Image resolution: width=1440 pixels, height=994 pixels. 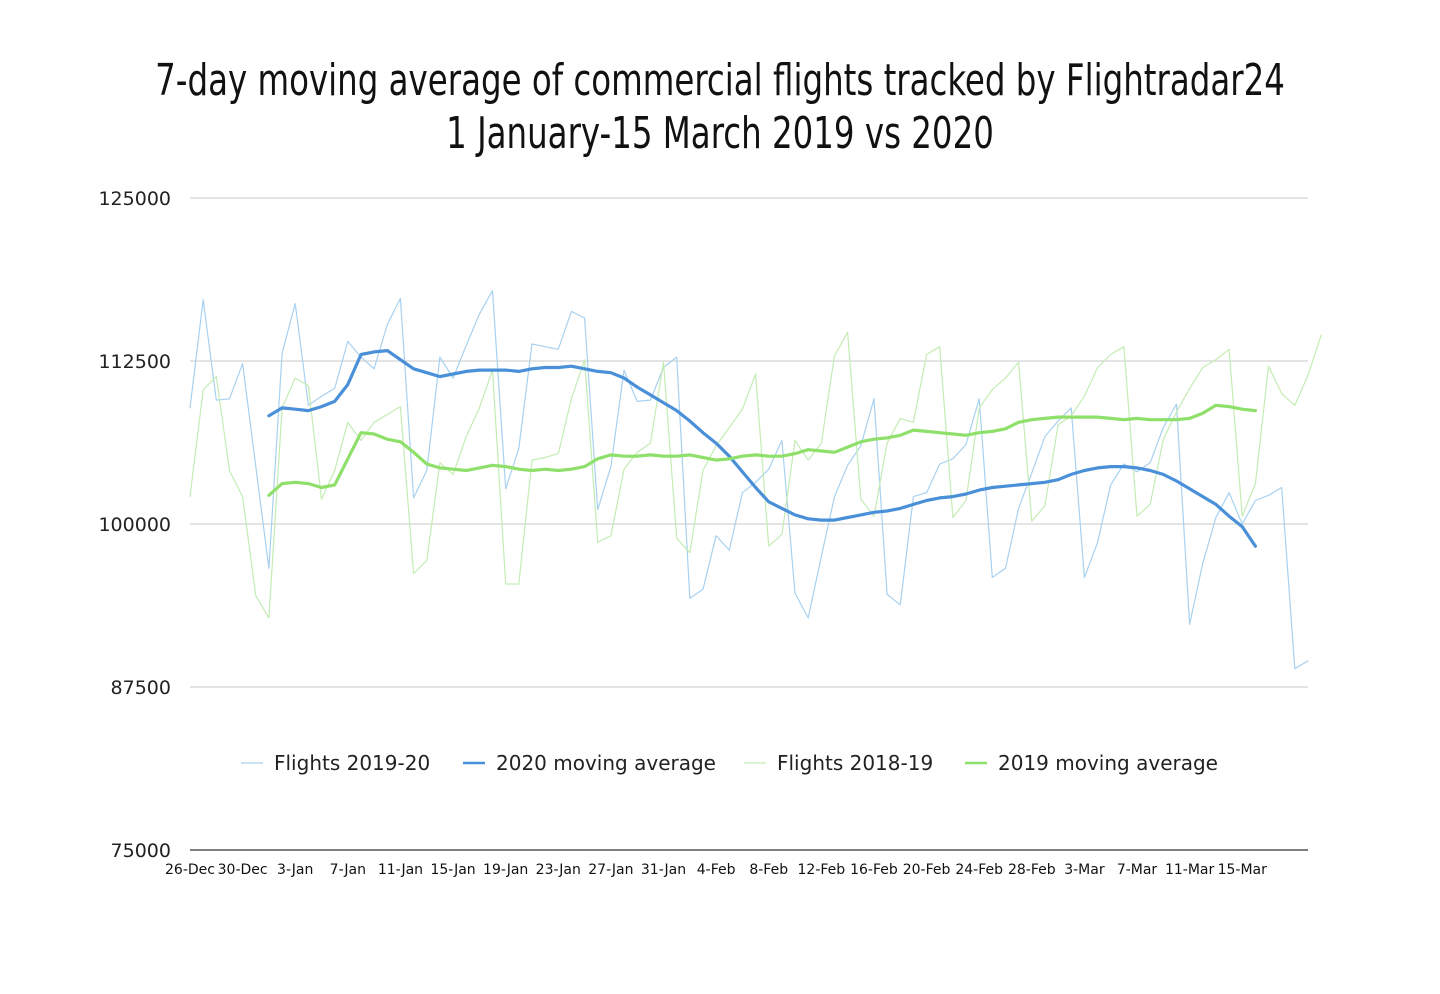 What do you see at coordinates (452, 870) in the screenshot?
I see `x-tick-label: 15-Jan` at bounding box center [452, 870].